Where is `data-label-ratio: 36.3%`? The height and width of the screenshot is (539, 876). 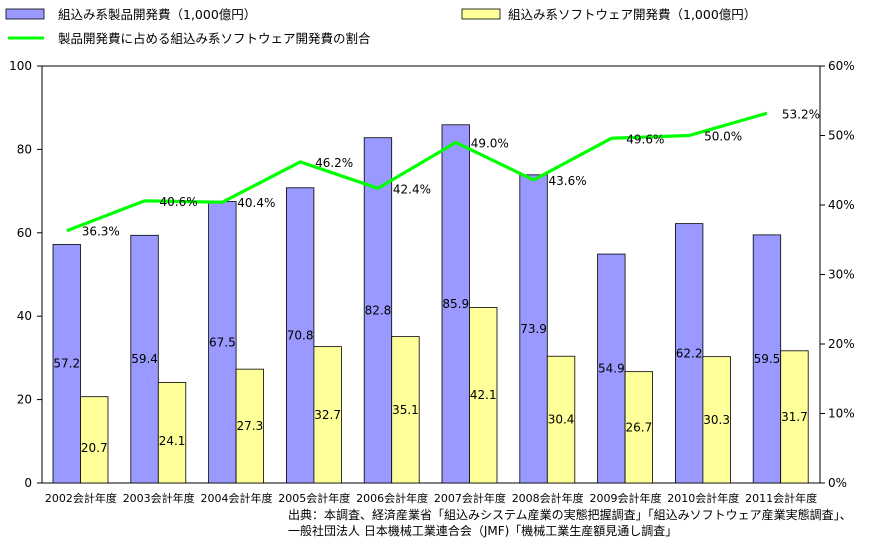 data-label-ratio: 36.3% is located at coordinates (101, 232).